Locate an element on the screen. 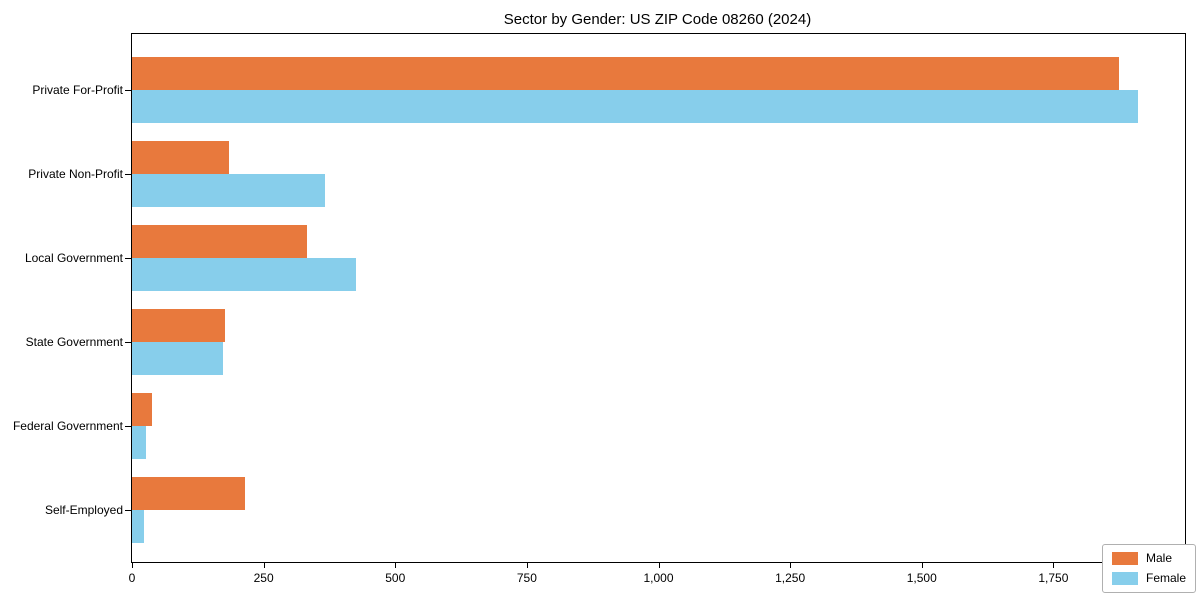 This screenshot has width=1200, height=600. bar-female-federal-government is located at coordinates (139, 442).